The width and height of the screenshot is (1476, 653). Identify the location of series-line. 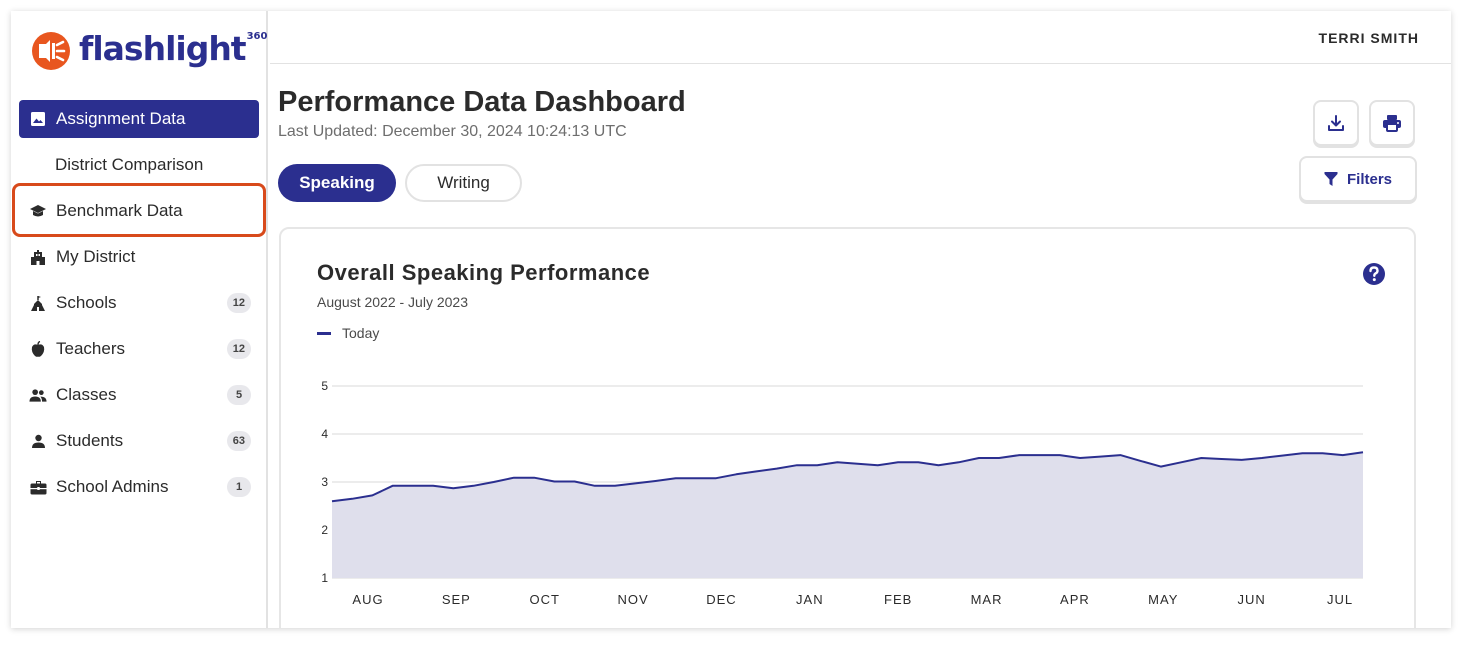
(847, 477).